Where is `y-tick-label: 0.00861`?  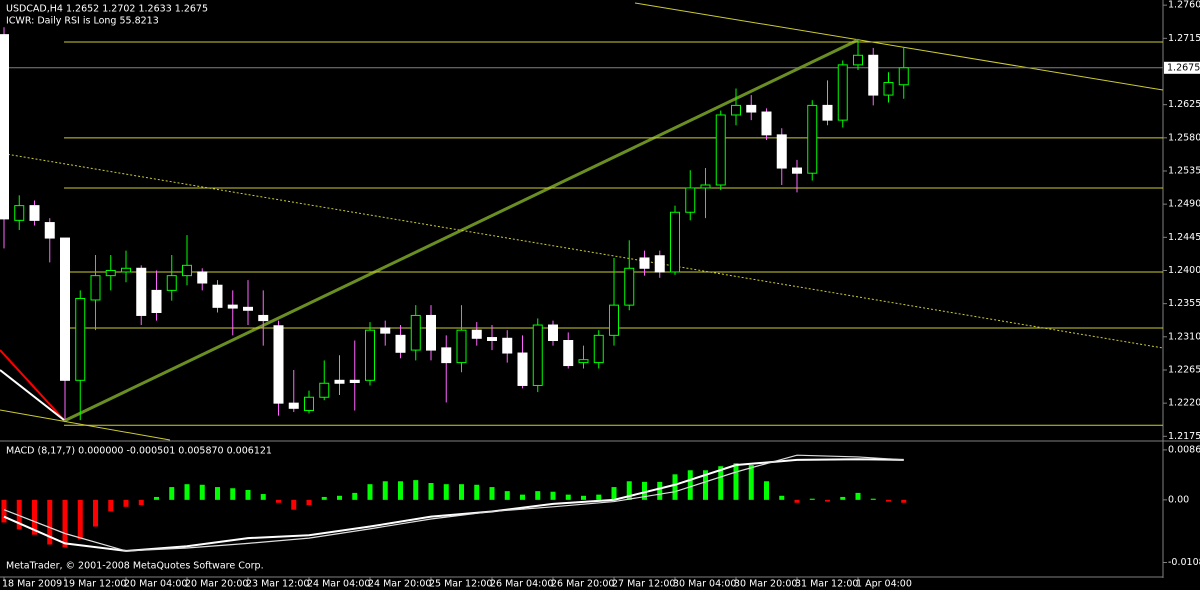
y-tick-label: 0.00861 is located at coordinates (1184, 449).